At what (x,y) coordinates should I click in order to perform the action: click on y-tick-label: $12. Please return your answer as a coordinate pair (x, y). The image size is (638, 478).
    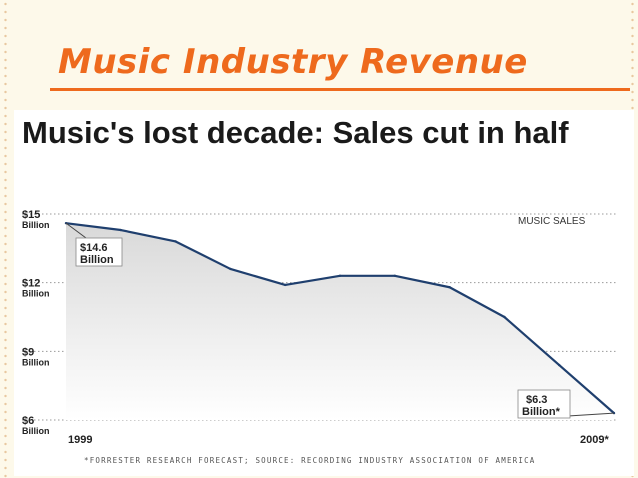
    Looking at the image, I should click on (31, 284).